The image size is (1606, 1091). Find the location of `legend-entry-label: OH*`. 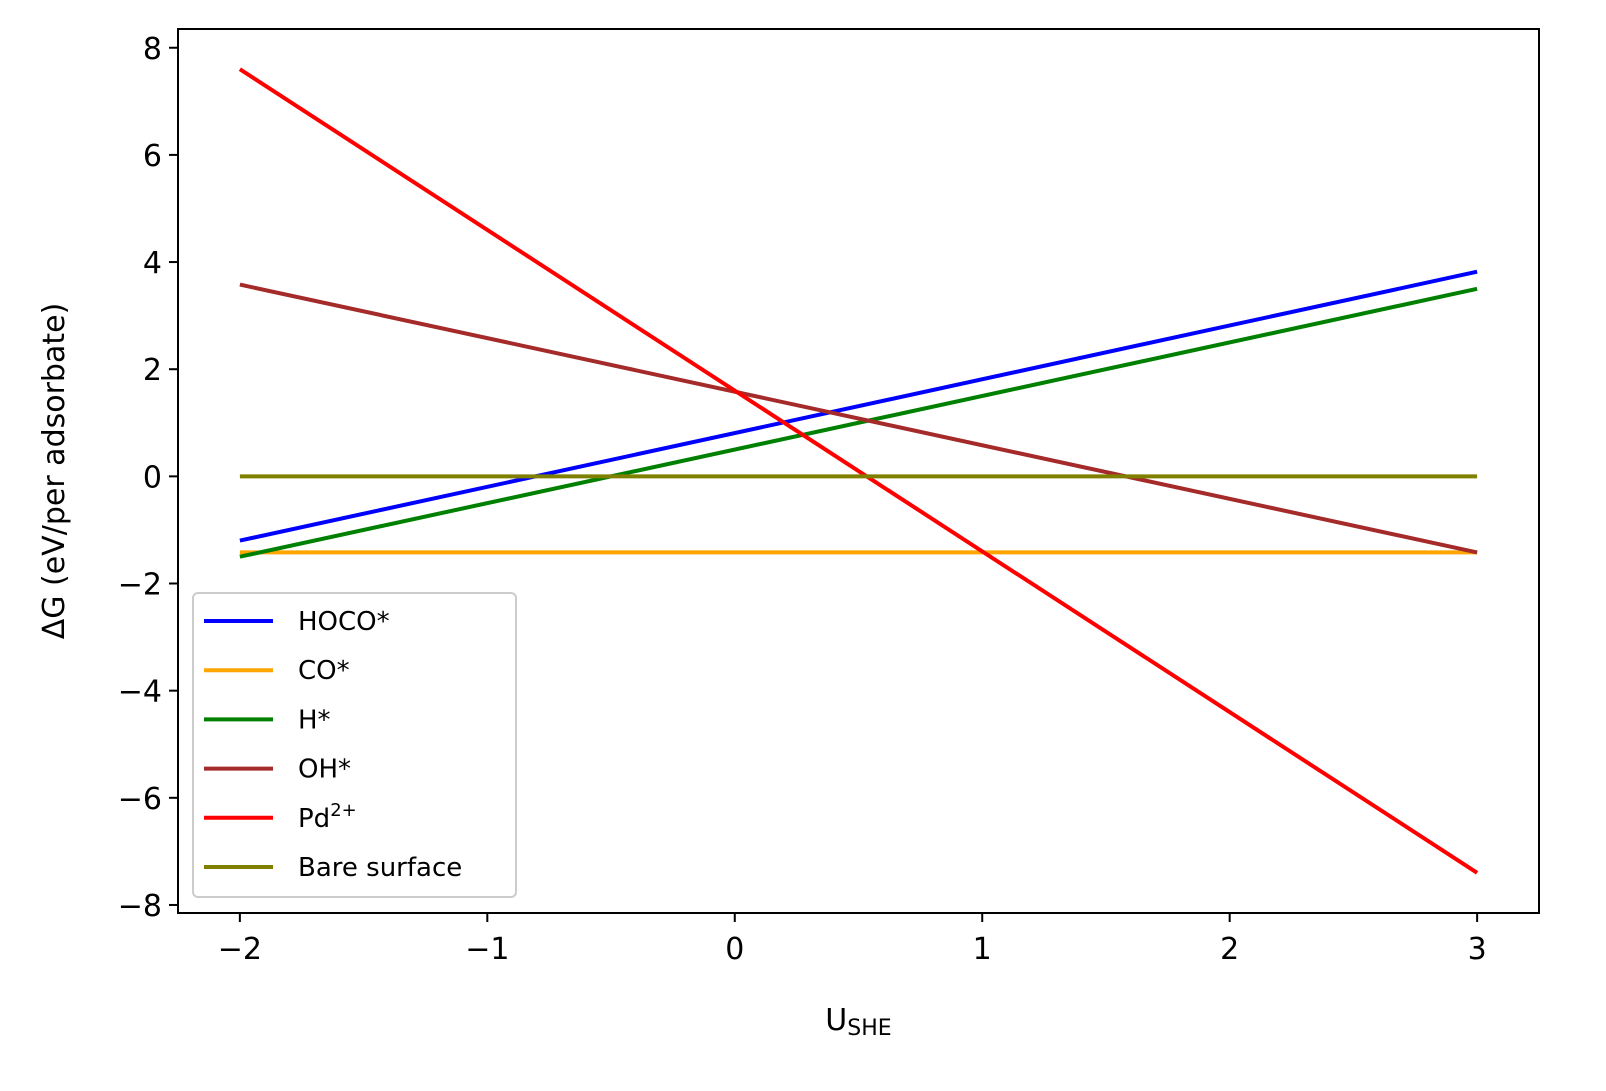

legend-entry-label: OH* is located at coordinates (324, 770).